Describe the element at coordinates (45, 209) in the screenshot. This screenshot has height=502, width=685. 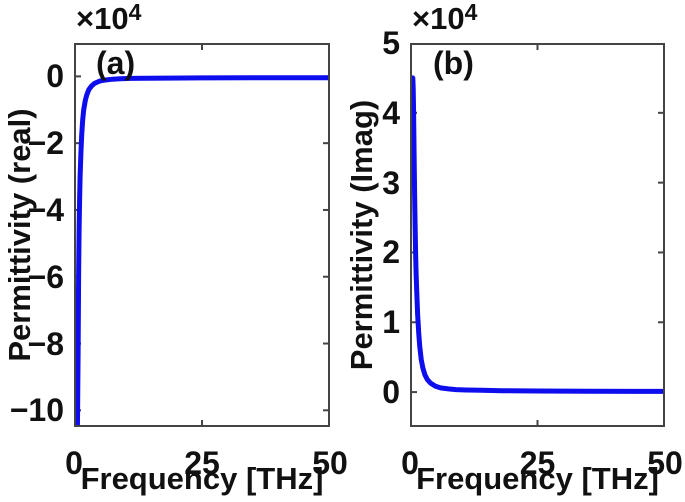
I see `y-tick-label: −4` at that location.